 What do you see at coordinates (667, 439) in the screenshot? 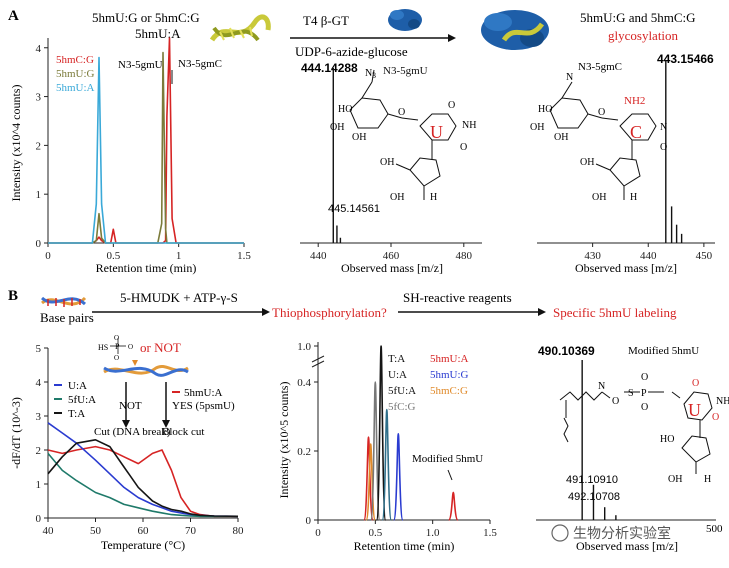
I see `struct-m-ho: HO` at bounding box center [667, 439].